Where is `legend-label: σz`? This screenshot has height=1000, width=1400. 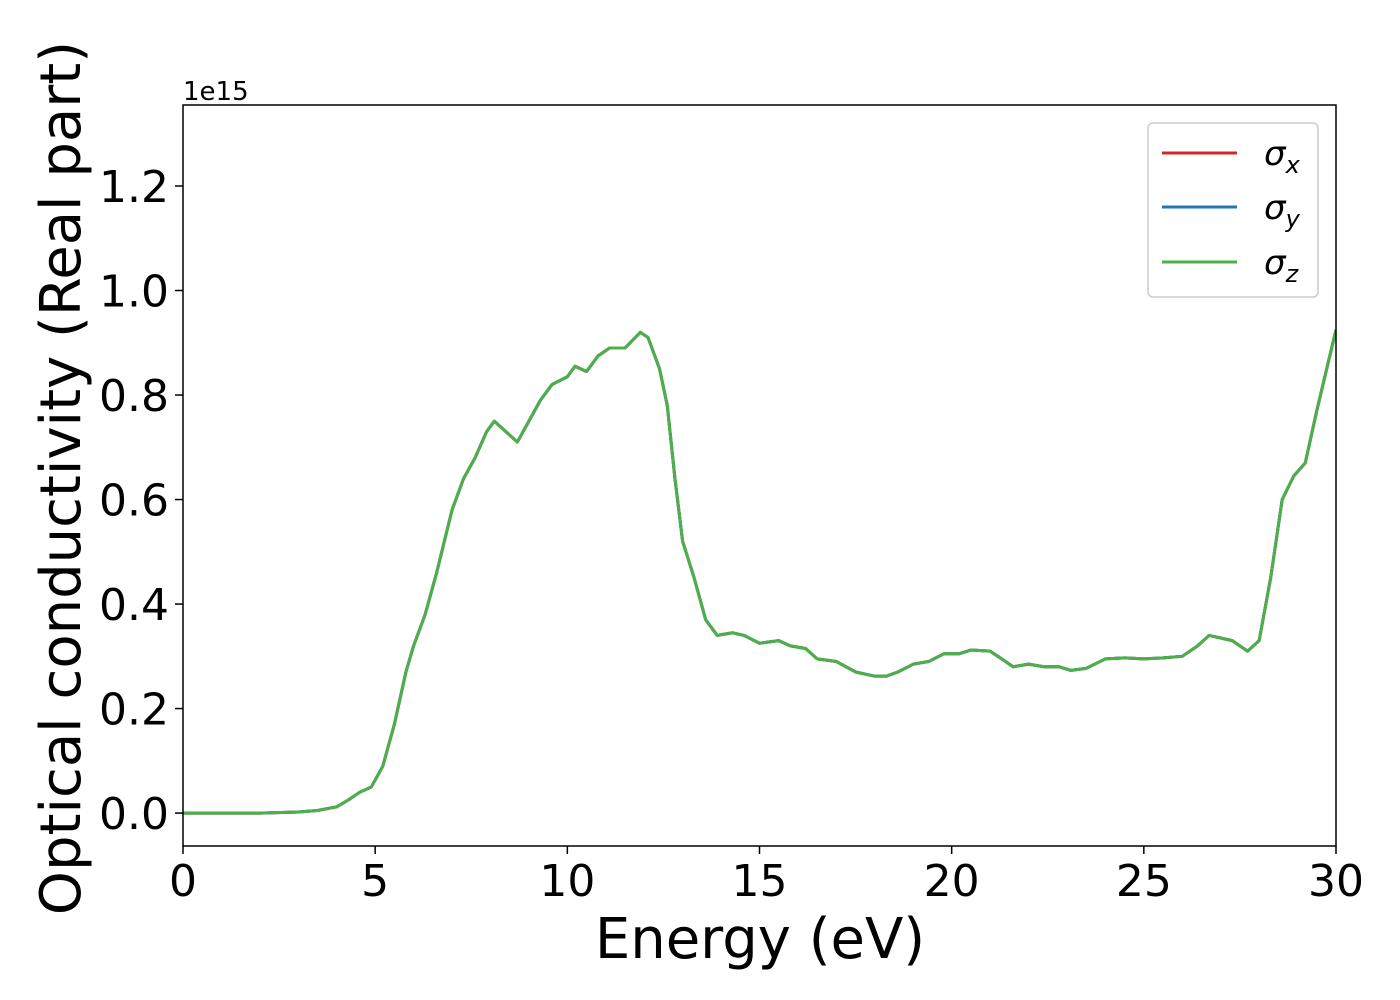 legend-label: σz is located at coordinates (1282, 265).